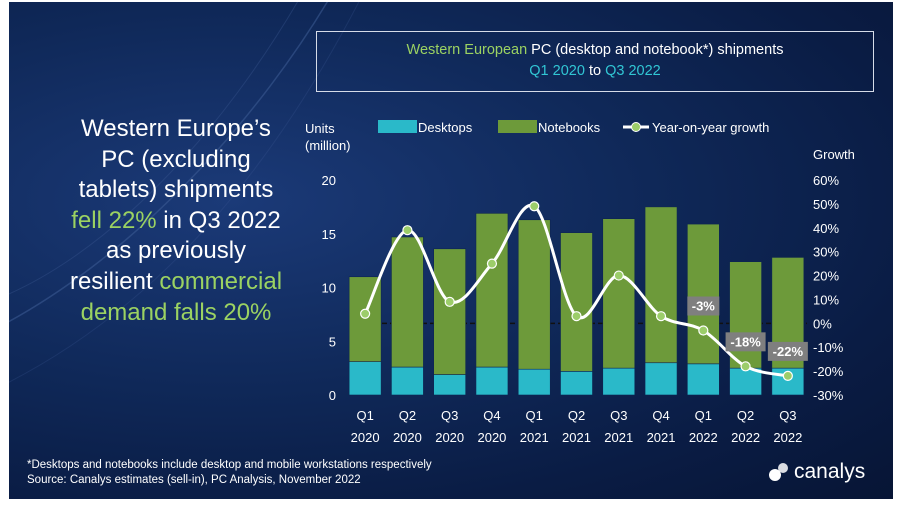 The image size is (903, 510). What do you see at coordinates (828, 371) in the screenshot?
I see `right-tick-label: -20%` at bounding box center [828, 371].